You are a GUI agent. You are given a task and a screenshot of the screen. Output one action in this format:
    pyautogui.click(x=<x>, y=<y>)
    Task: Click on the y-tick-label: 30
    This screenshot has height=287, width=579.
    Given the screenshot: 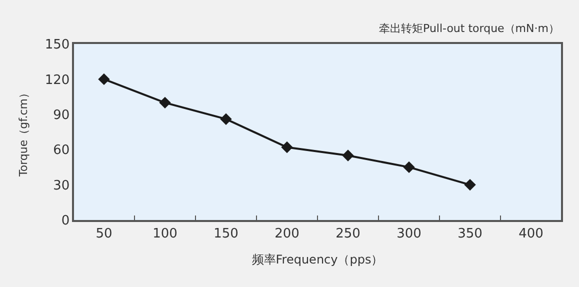 What is the action you would take?
    pyautogui.click(x=61, y=186)
    